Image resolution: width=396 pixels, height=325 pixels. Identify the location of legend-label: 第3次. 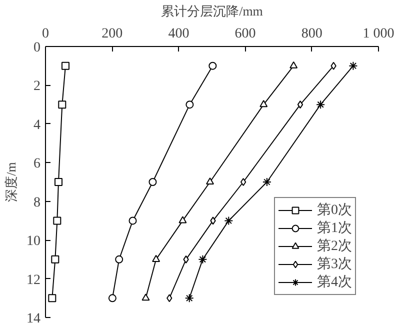
(334, 264).